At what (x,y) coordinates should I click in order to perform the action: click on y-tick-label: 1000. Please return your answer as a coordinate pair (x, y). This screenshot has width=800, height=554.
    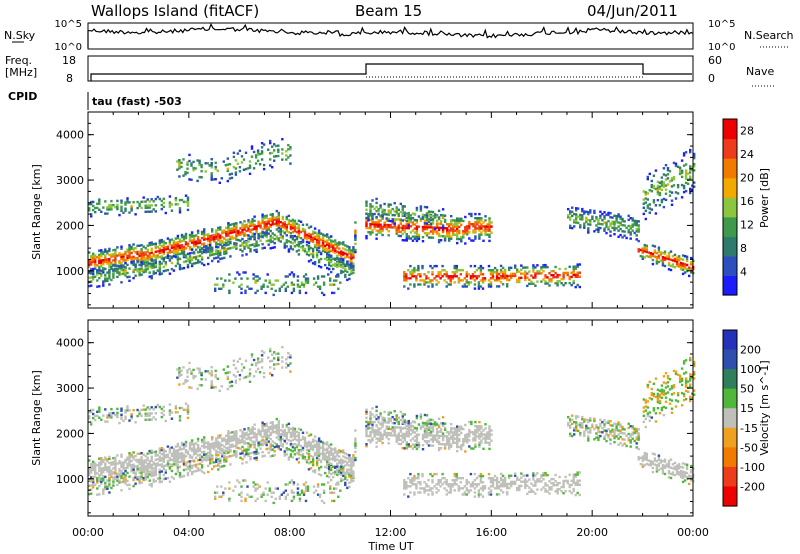
    Looking at the image, I should click on (70, 271).